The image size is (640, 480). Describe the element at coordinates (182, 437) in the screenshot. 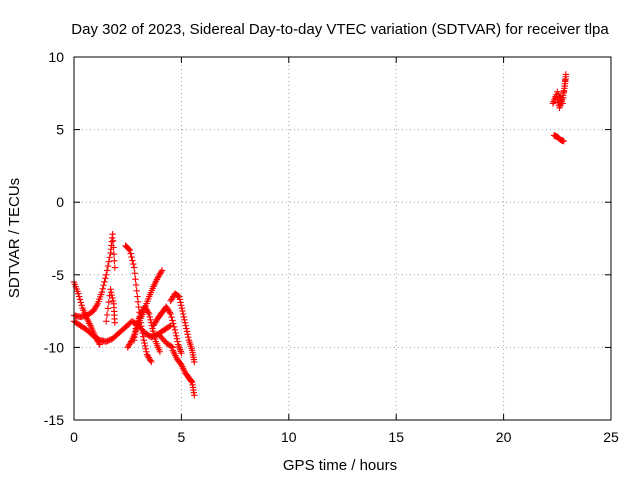

I see `x-tick-label: 5` at that location.